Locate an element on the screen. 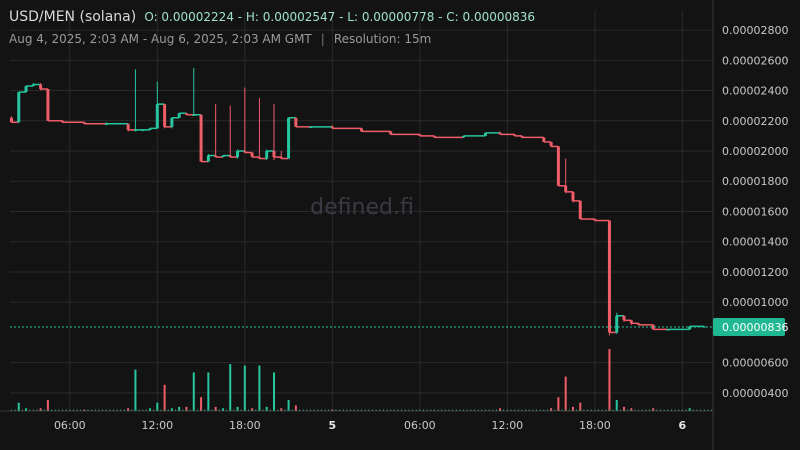  time-axis: 06:00 12:00 18:00 5 06:00 12:00 18:00 6 is located at coordinates (370, 425).